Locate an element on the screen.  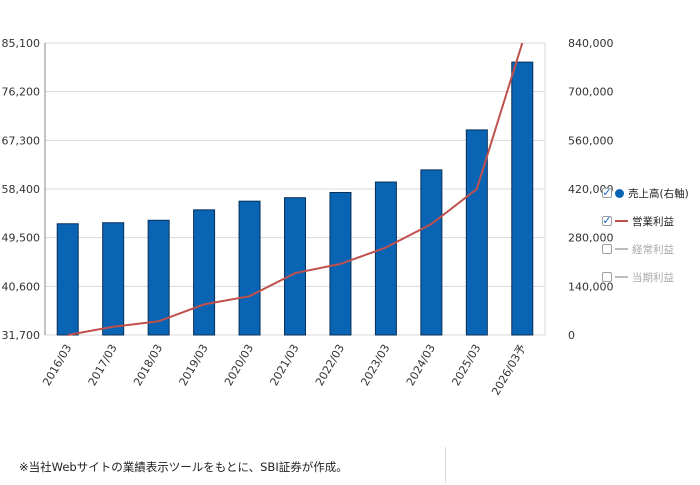
legend-label-operating-profit: 営業利益 is located at coordinates (653, 221).